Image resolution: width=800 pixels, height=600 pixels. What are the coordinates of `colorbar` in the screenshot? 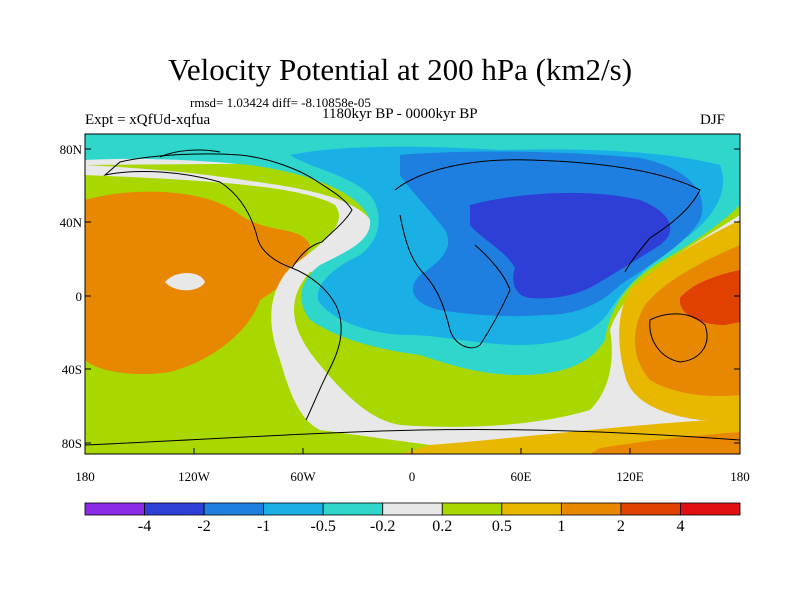 It's located at (412, 509).